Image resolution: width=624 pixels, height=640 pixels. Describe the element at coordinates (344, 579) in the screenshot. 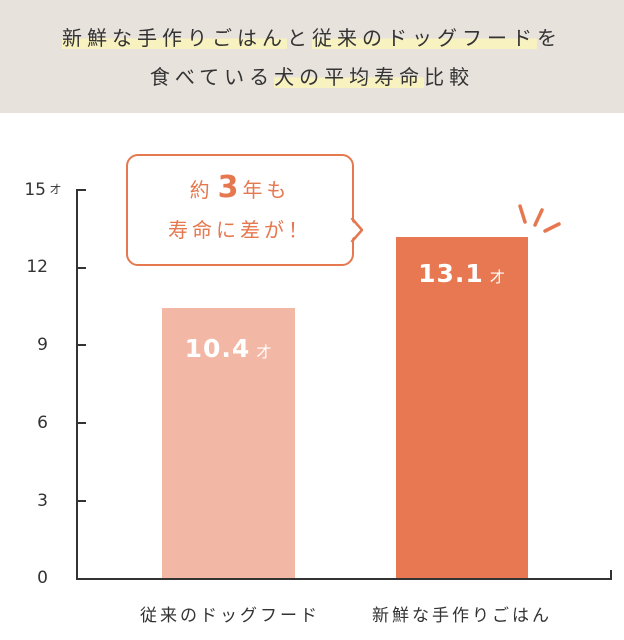

I see `x-axis` at that location.